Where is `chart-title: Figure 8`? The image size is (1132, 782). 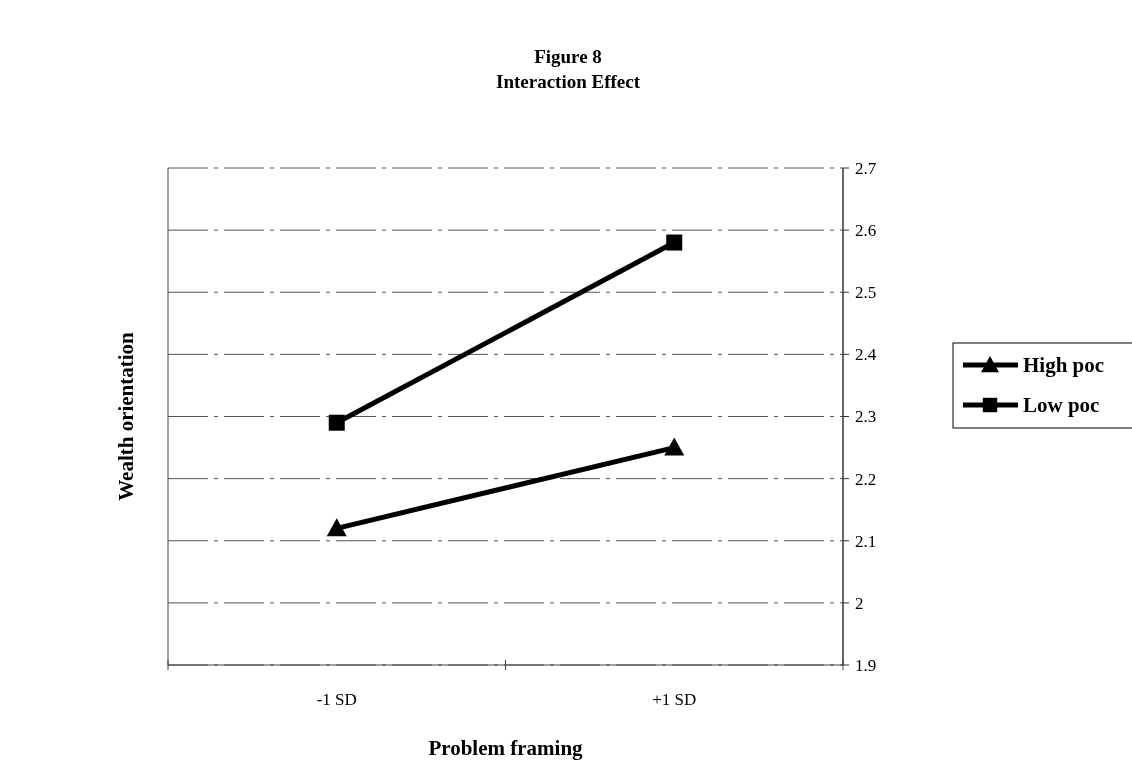
chart-title: Figure 8 is located at coordinates (568, 56).